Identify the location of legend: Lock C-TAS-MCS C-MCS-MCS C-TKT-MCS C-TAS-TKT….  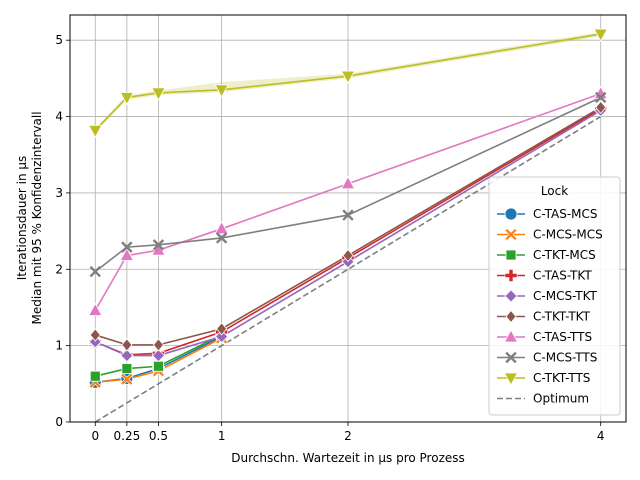
(554, 296).